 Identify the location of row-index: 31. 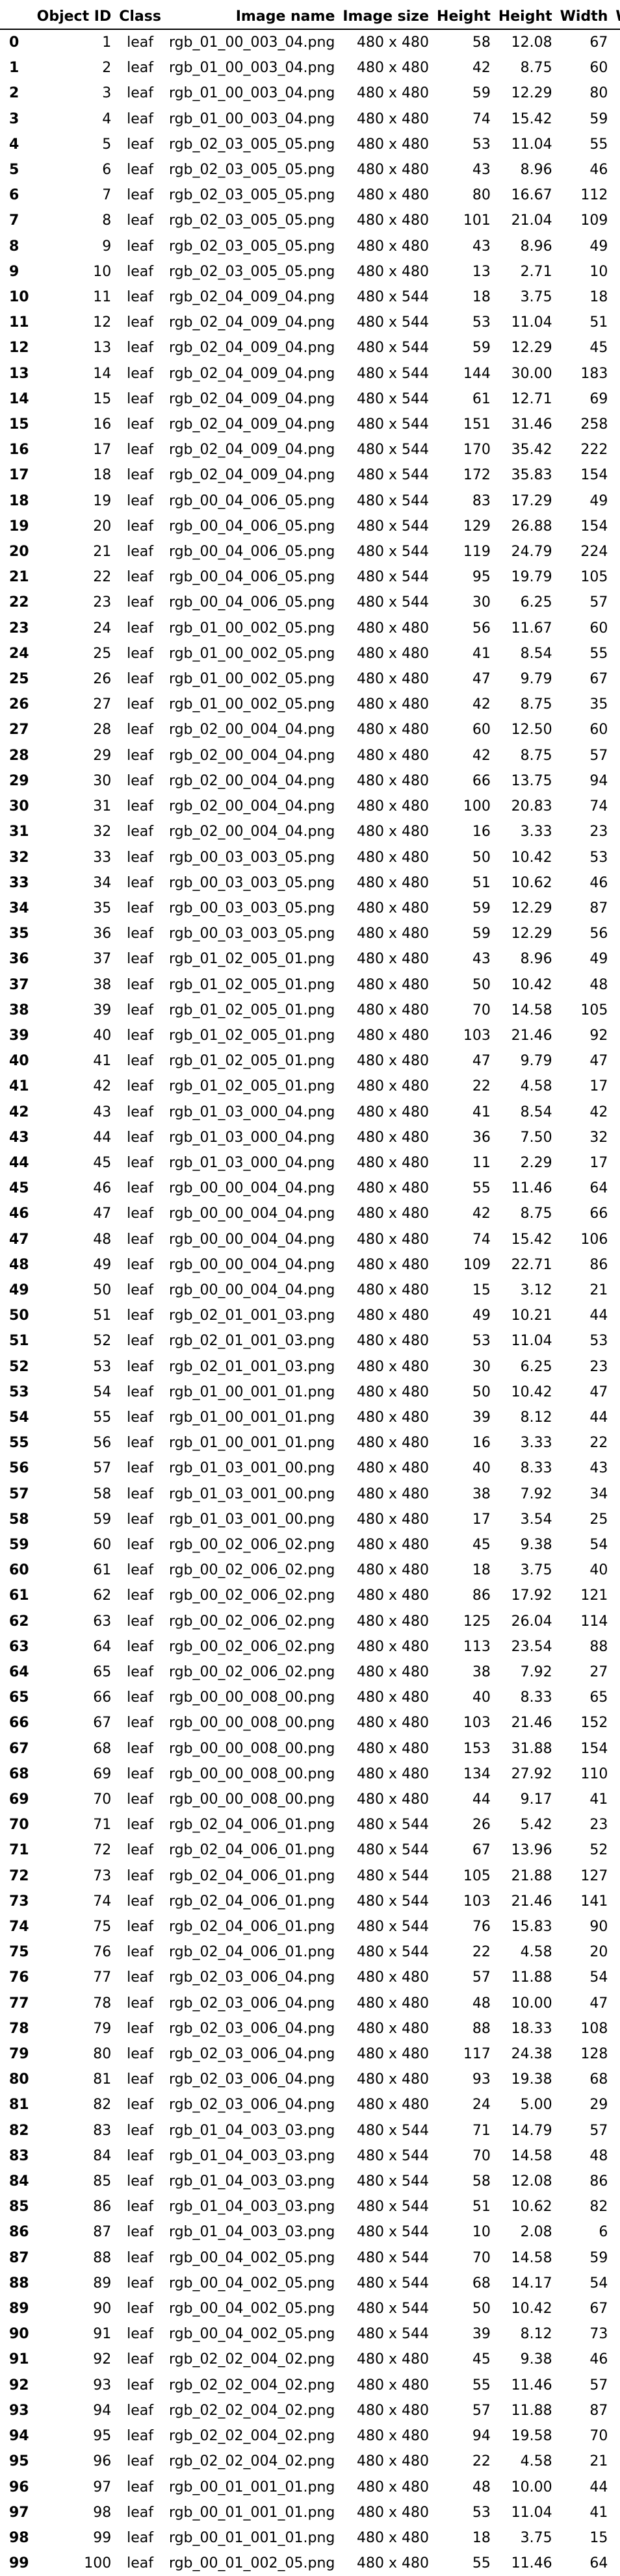
(19, 832).